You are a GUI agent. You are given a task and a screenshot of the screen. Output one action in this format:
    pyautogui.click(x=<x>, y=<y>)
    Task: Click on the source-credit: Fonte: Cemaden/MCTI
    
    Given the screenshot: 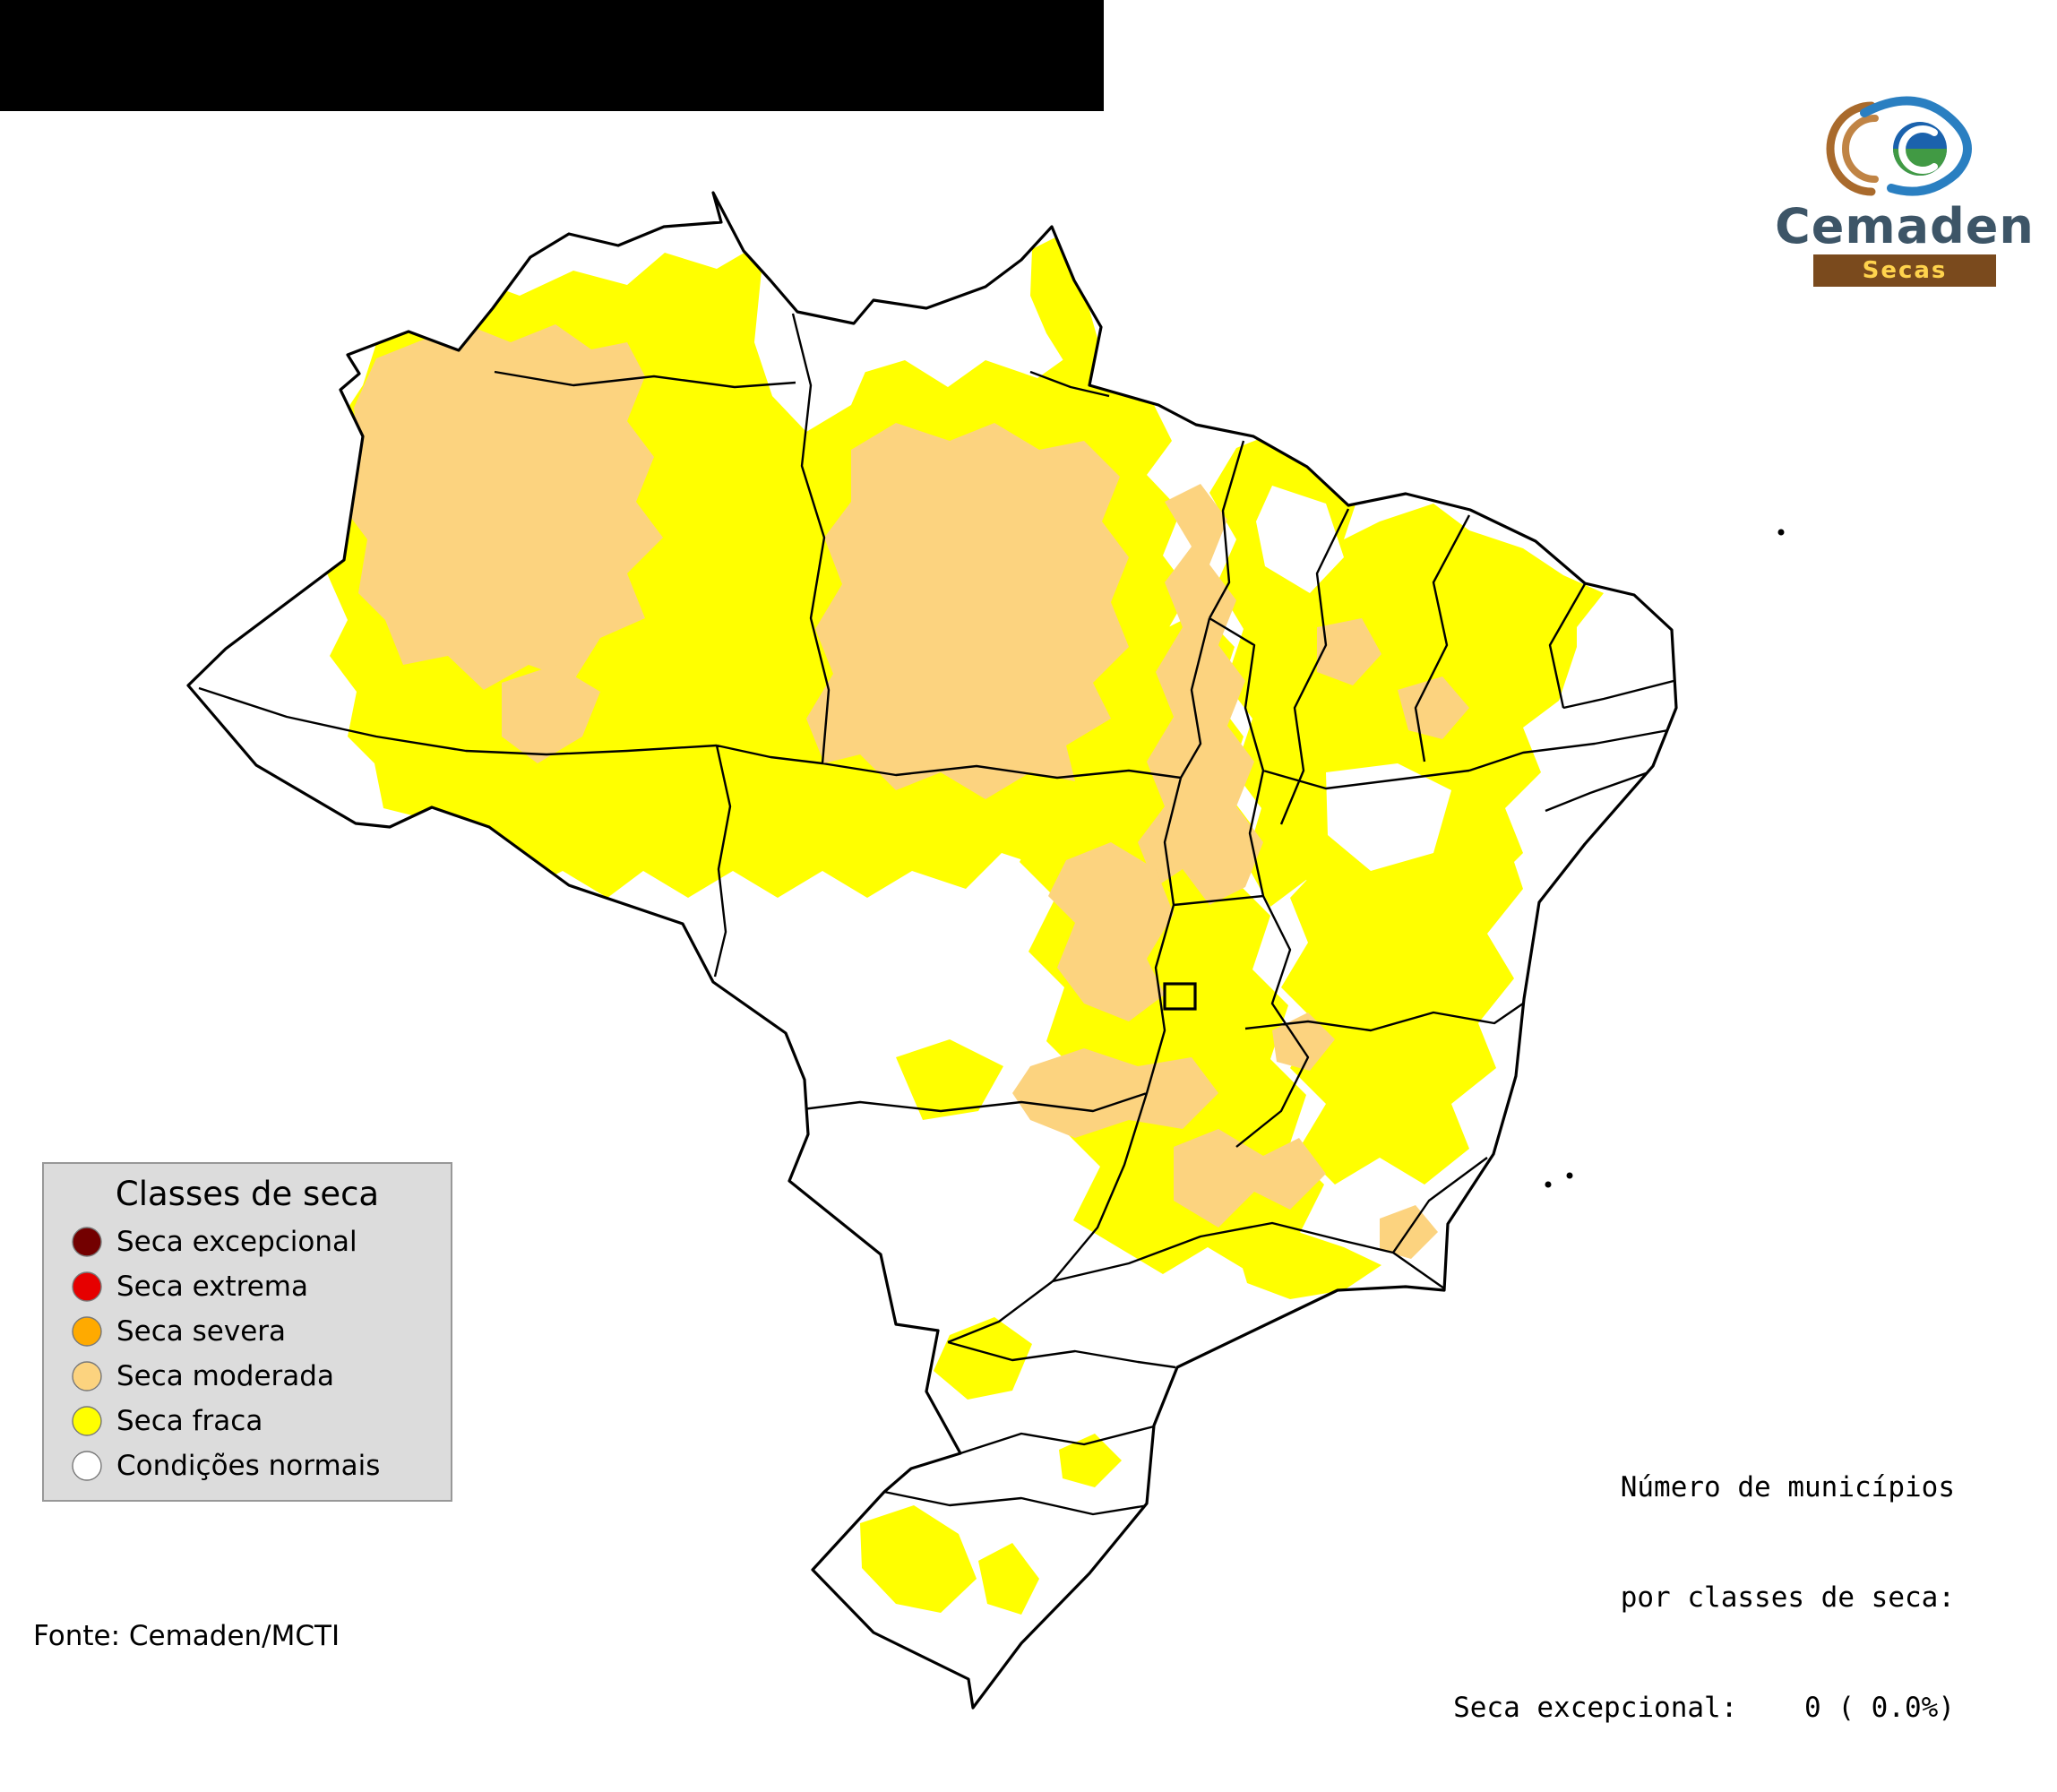 What is the action you would take?
    pyautogui.click(x=186, y=1636)
    